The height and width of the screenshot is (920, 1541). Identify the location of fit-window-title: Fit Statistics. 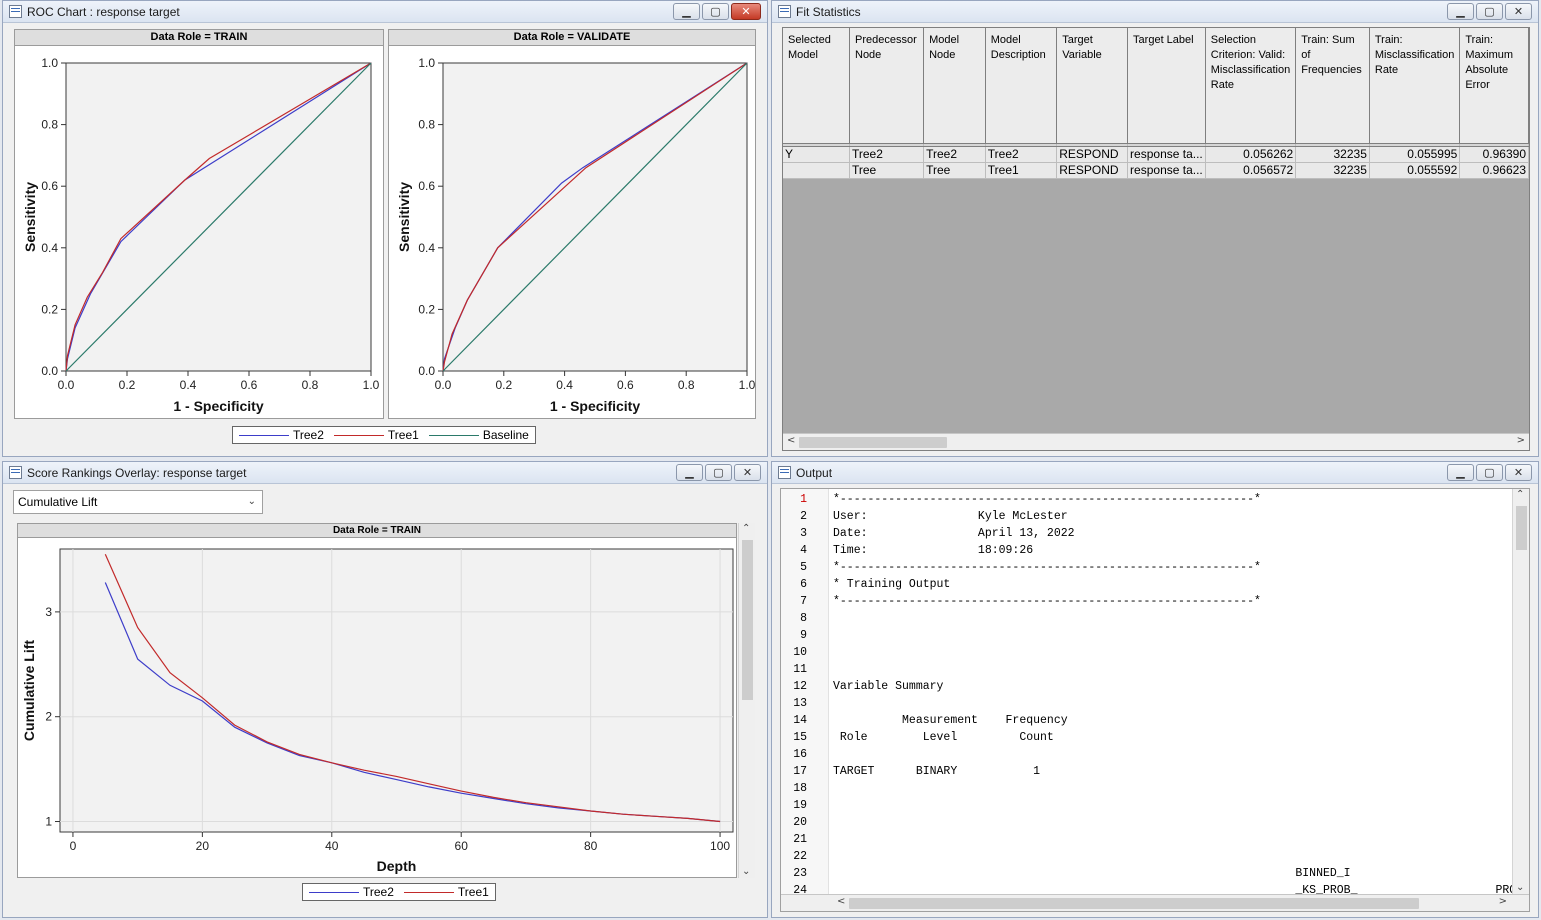
(828, 11).